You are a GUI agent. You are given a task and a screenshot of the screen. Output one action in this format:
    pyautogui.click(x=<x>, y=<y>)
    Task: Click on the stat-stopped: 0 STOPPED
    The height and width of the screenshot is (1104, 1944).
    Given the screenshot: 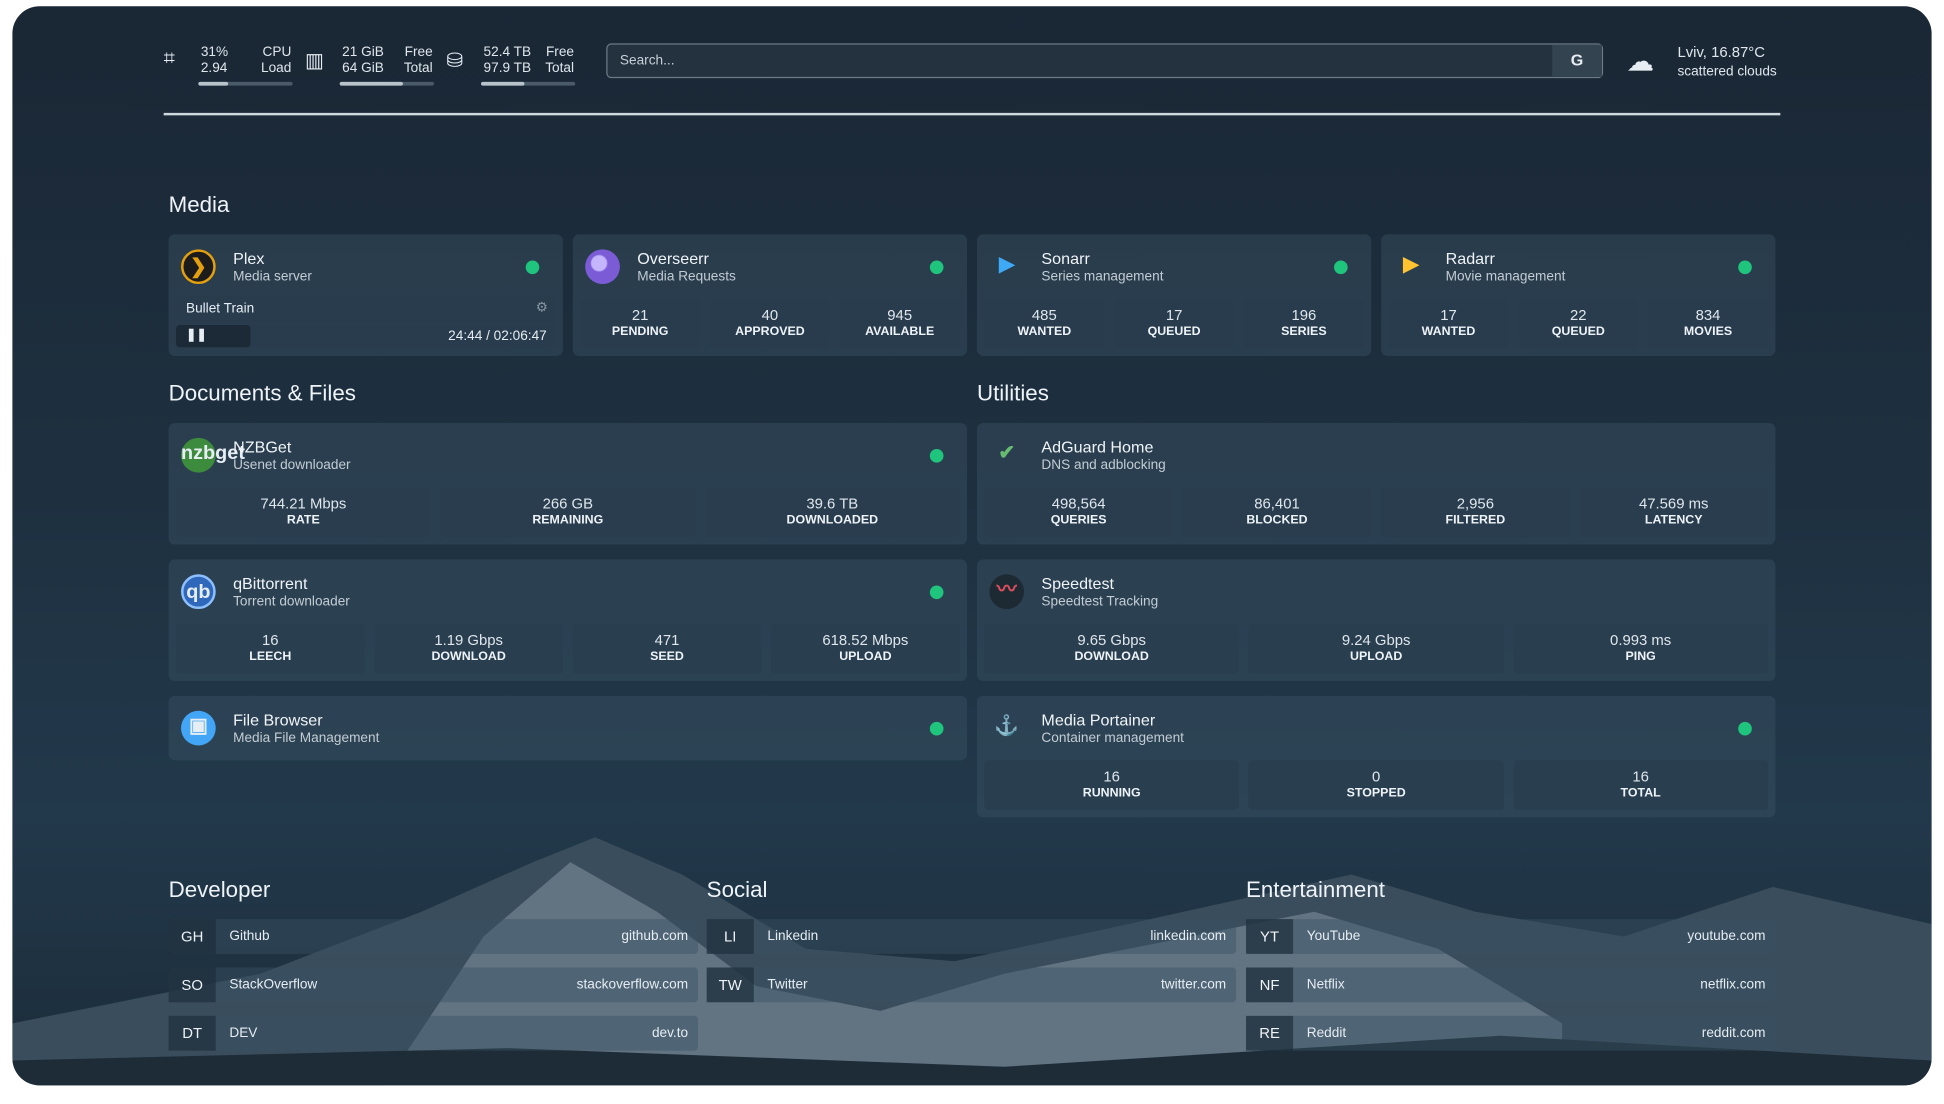 What is the action you would take?
    pyautogui.click(x=1376, y=785)
    